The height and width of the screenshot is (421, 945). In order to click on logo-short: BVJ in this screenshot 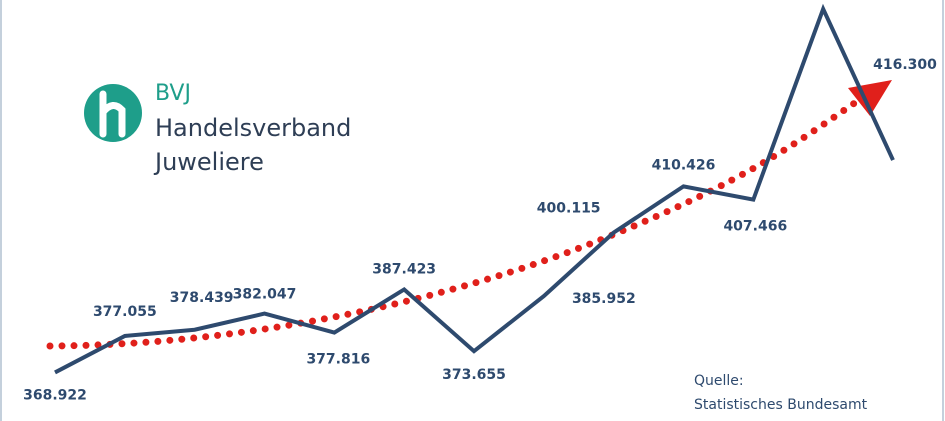, I will do `click(173, 93)`.